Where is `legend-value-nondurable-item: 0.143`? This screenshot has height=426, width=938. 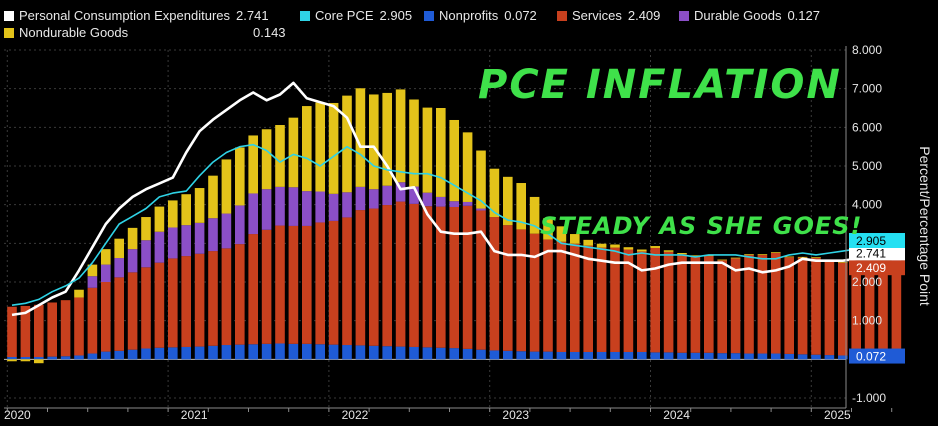 legend-value-nondurable-item: 0.143 is located at coordinates (269, 32).